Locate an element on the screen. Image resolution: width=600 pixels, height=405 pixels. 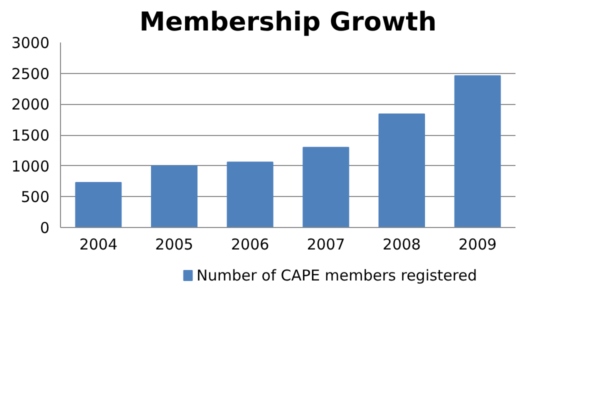
y-tick-label: 0 is located at coordinates (45, 228).